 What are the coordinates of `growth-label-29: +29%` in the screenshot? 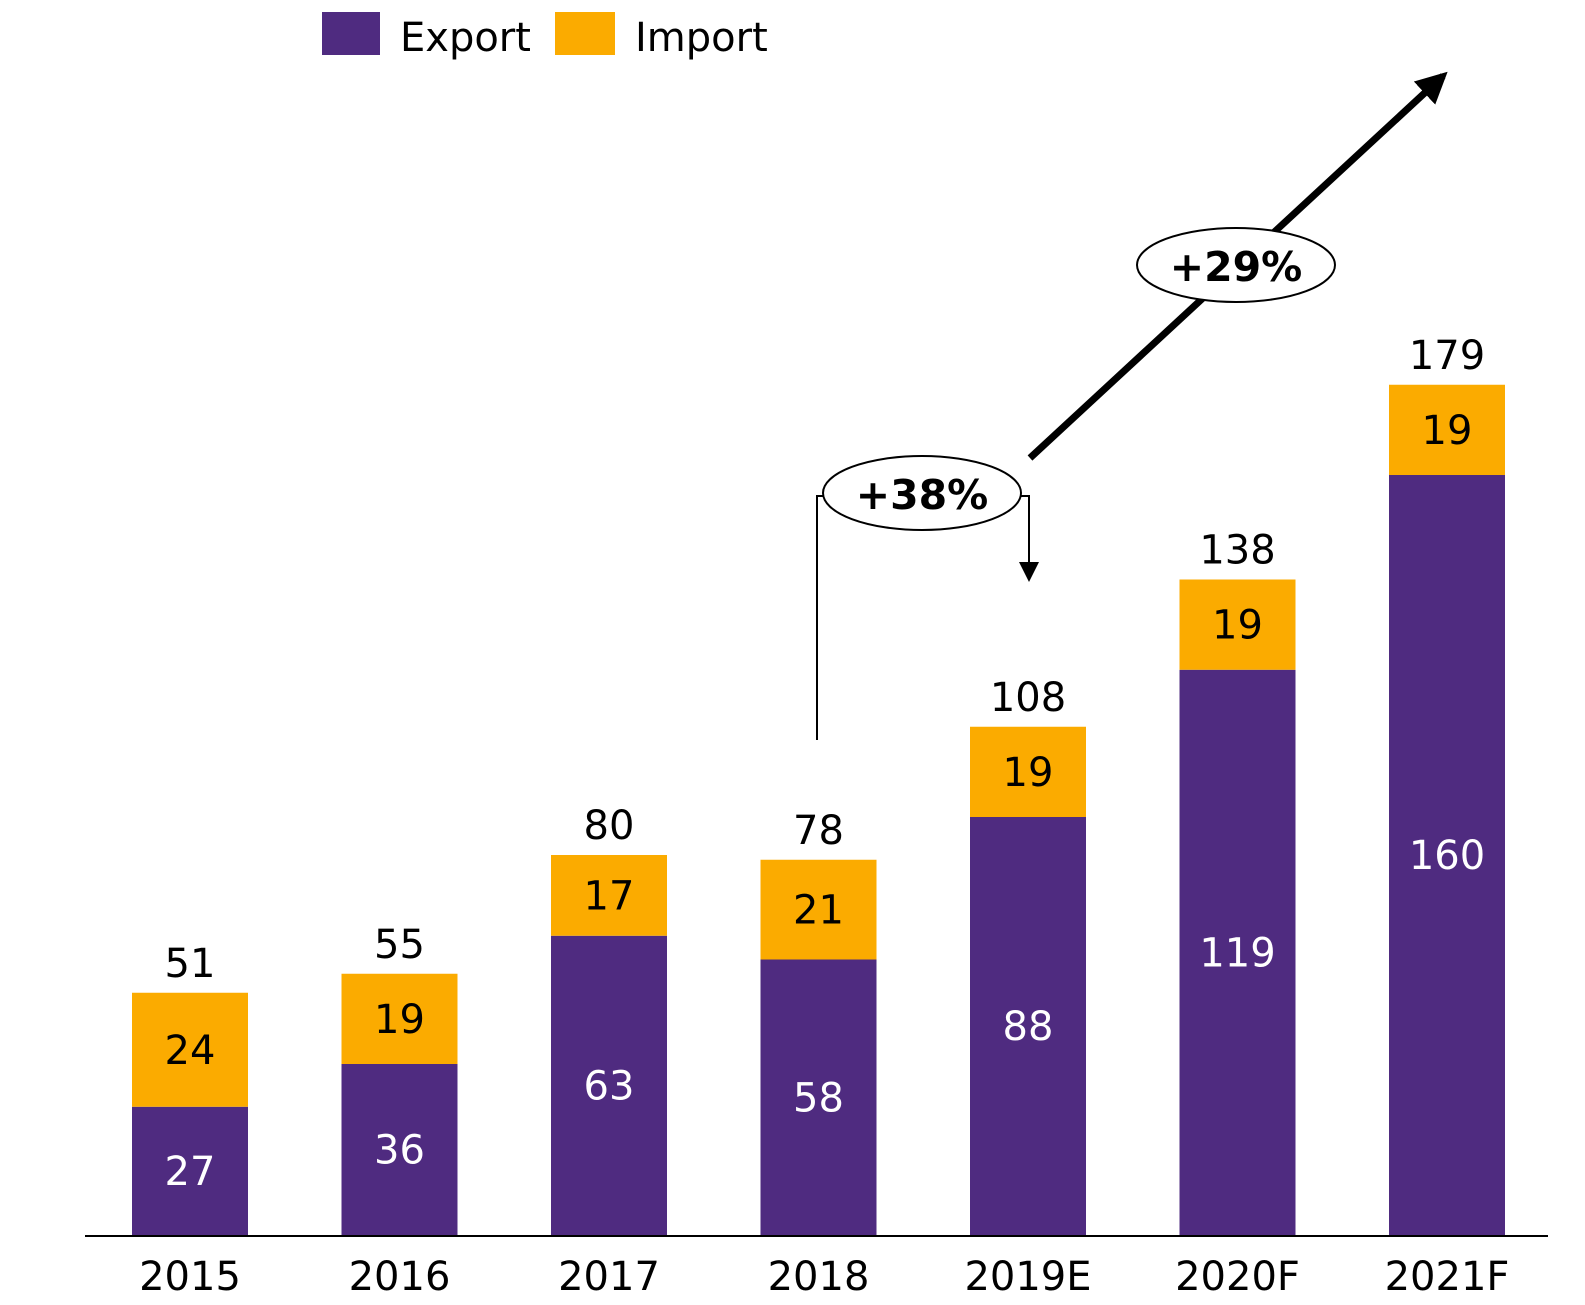 It's located at (1236, 267).